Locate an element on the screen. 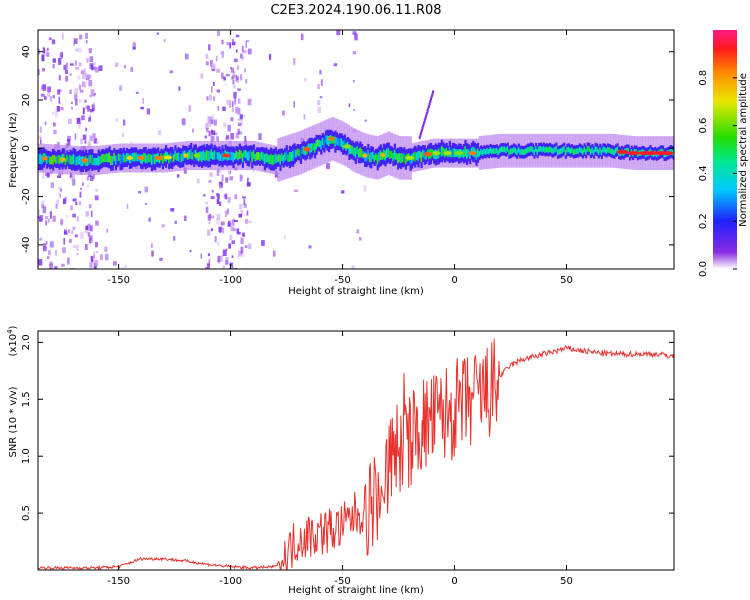 The height and width of the screenshot is (600, 750). spectrogram-ytick-label: -20 is located at coordinates (26, 196).